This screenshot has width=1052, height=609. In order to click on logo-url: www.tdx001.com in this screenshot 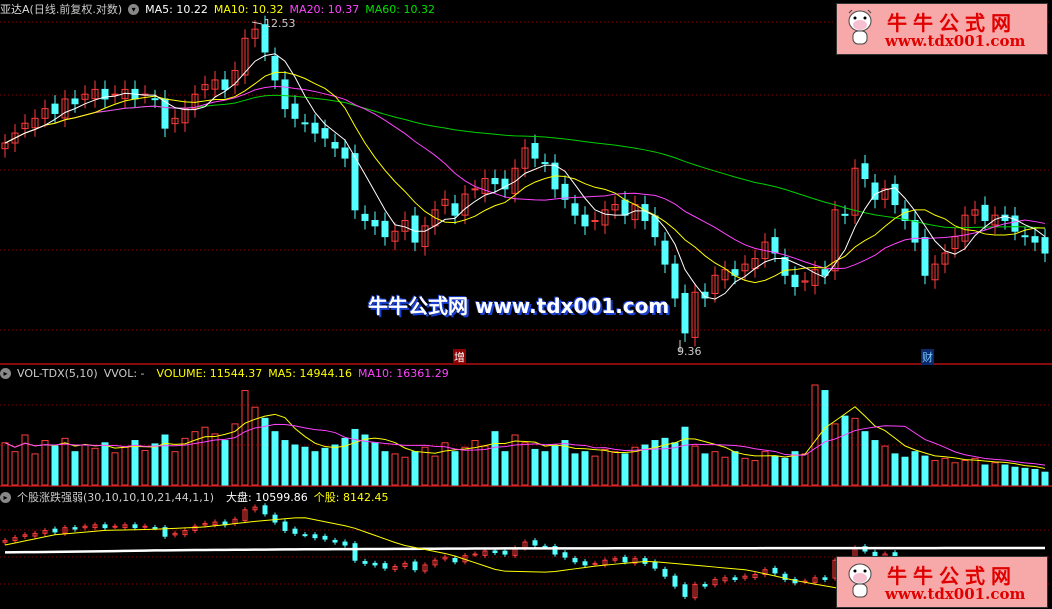, I will do `click(955, 41)`.